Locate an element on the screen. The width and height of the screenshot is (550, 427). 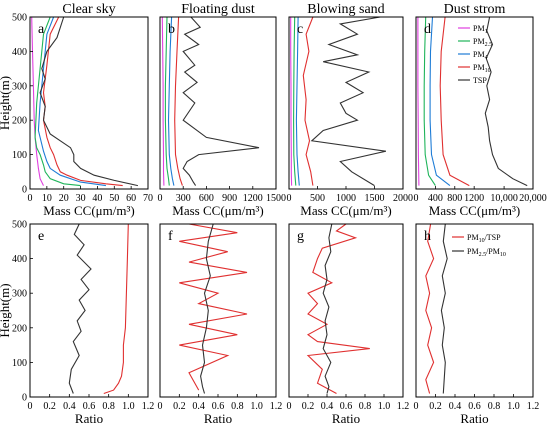
y-tick-label: 400 is located at coordinates (19, 259).